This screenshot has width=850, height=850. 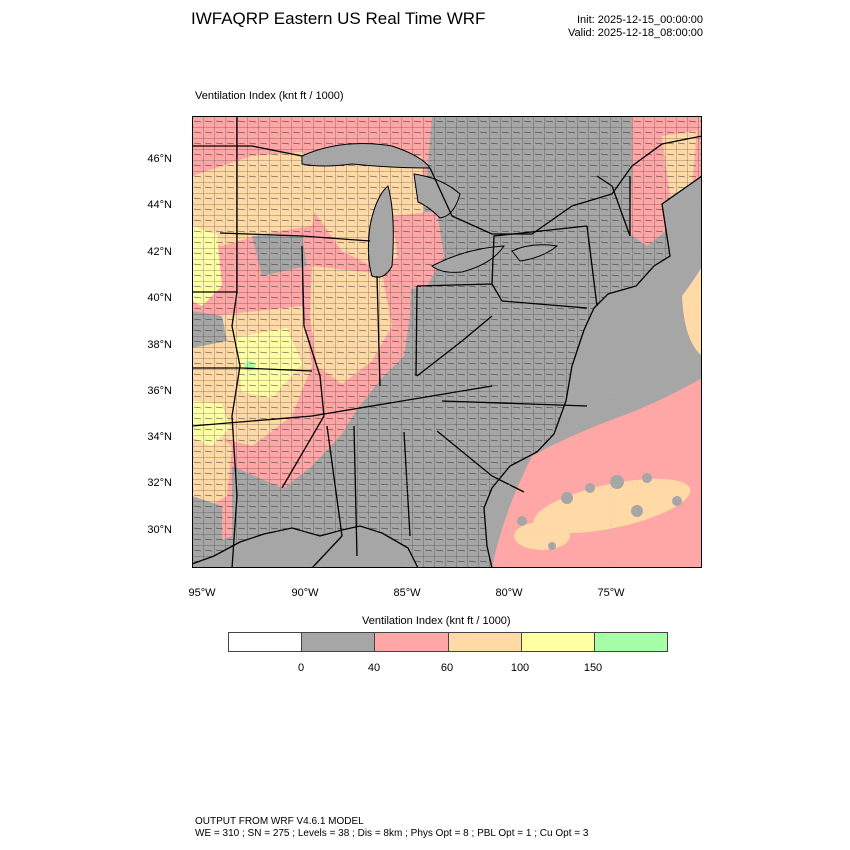 What do you see at coordinates (159, 159) in the screenshot?
I see `lat-label: 46°N` at bounding box center [159, 159].